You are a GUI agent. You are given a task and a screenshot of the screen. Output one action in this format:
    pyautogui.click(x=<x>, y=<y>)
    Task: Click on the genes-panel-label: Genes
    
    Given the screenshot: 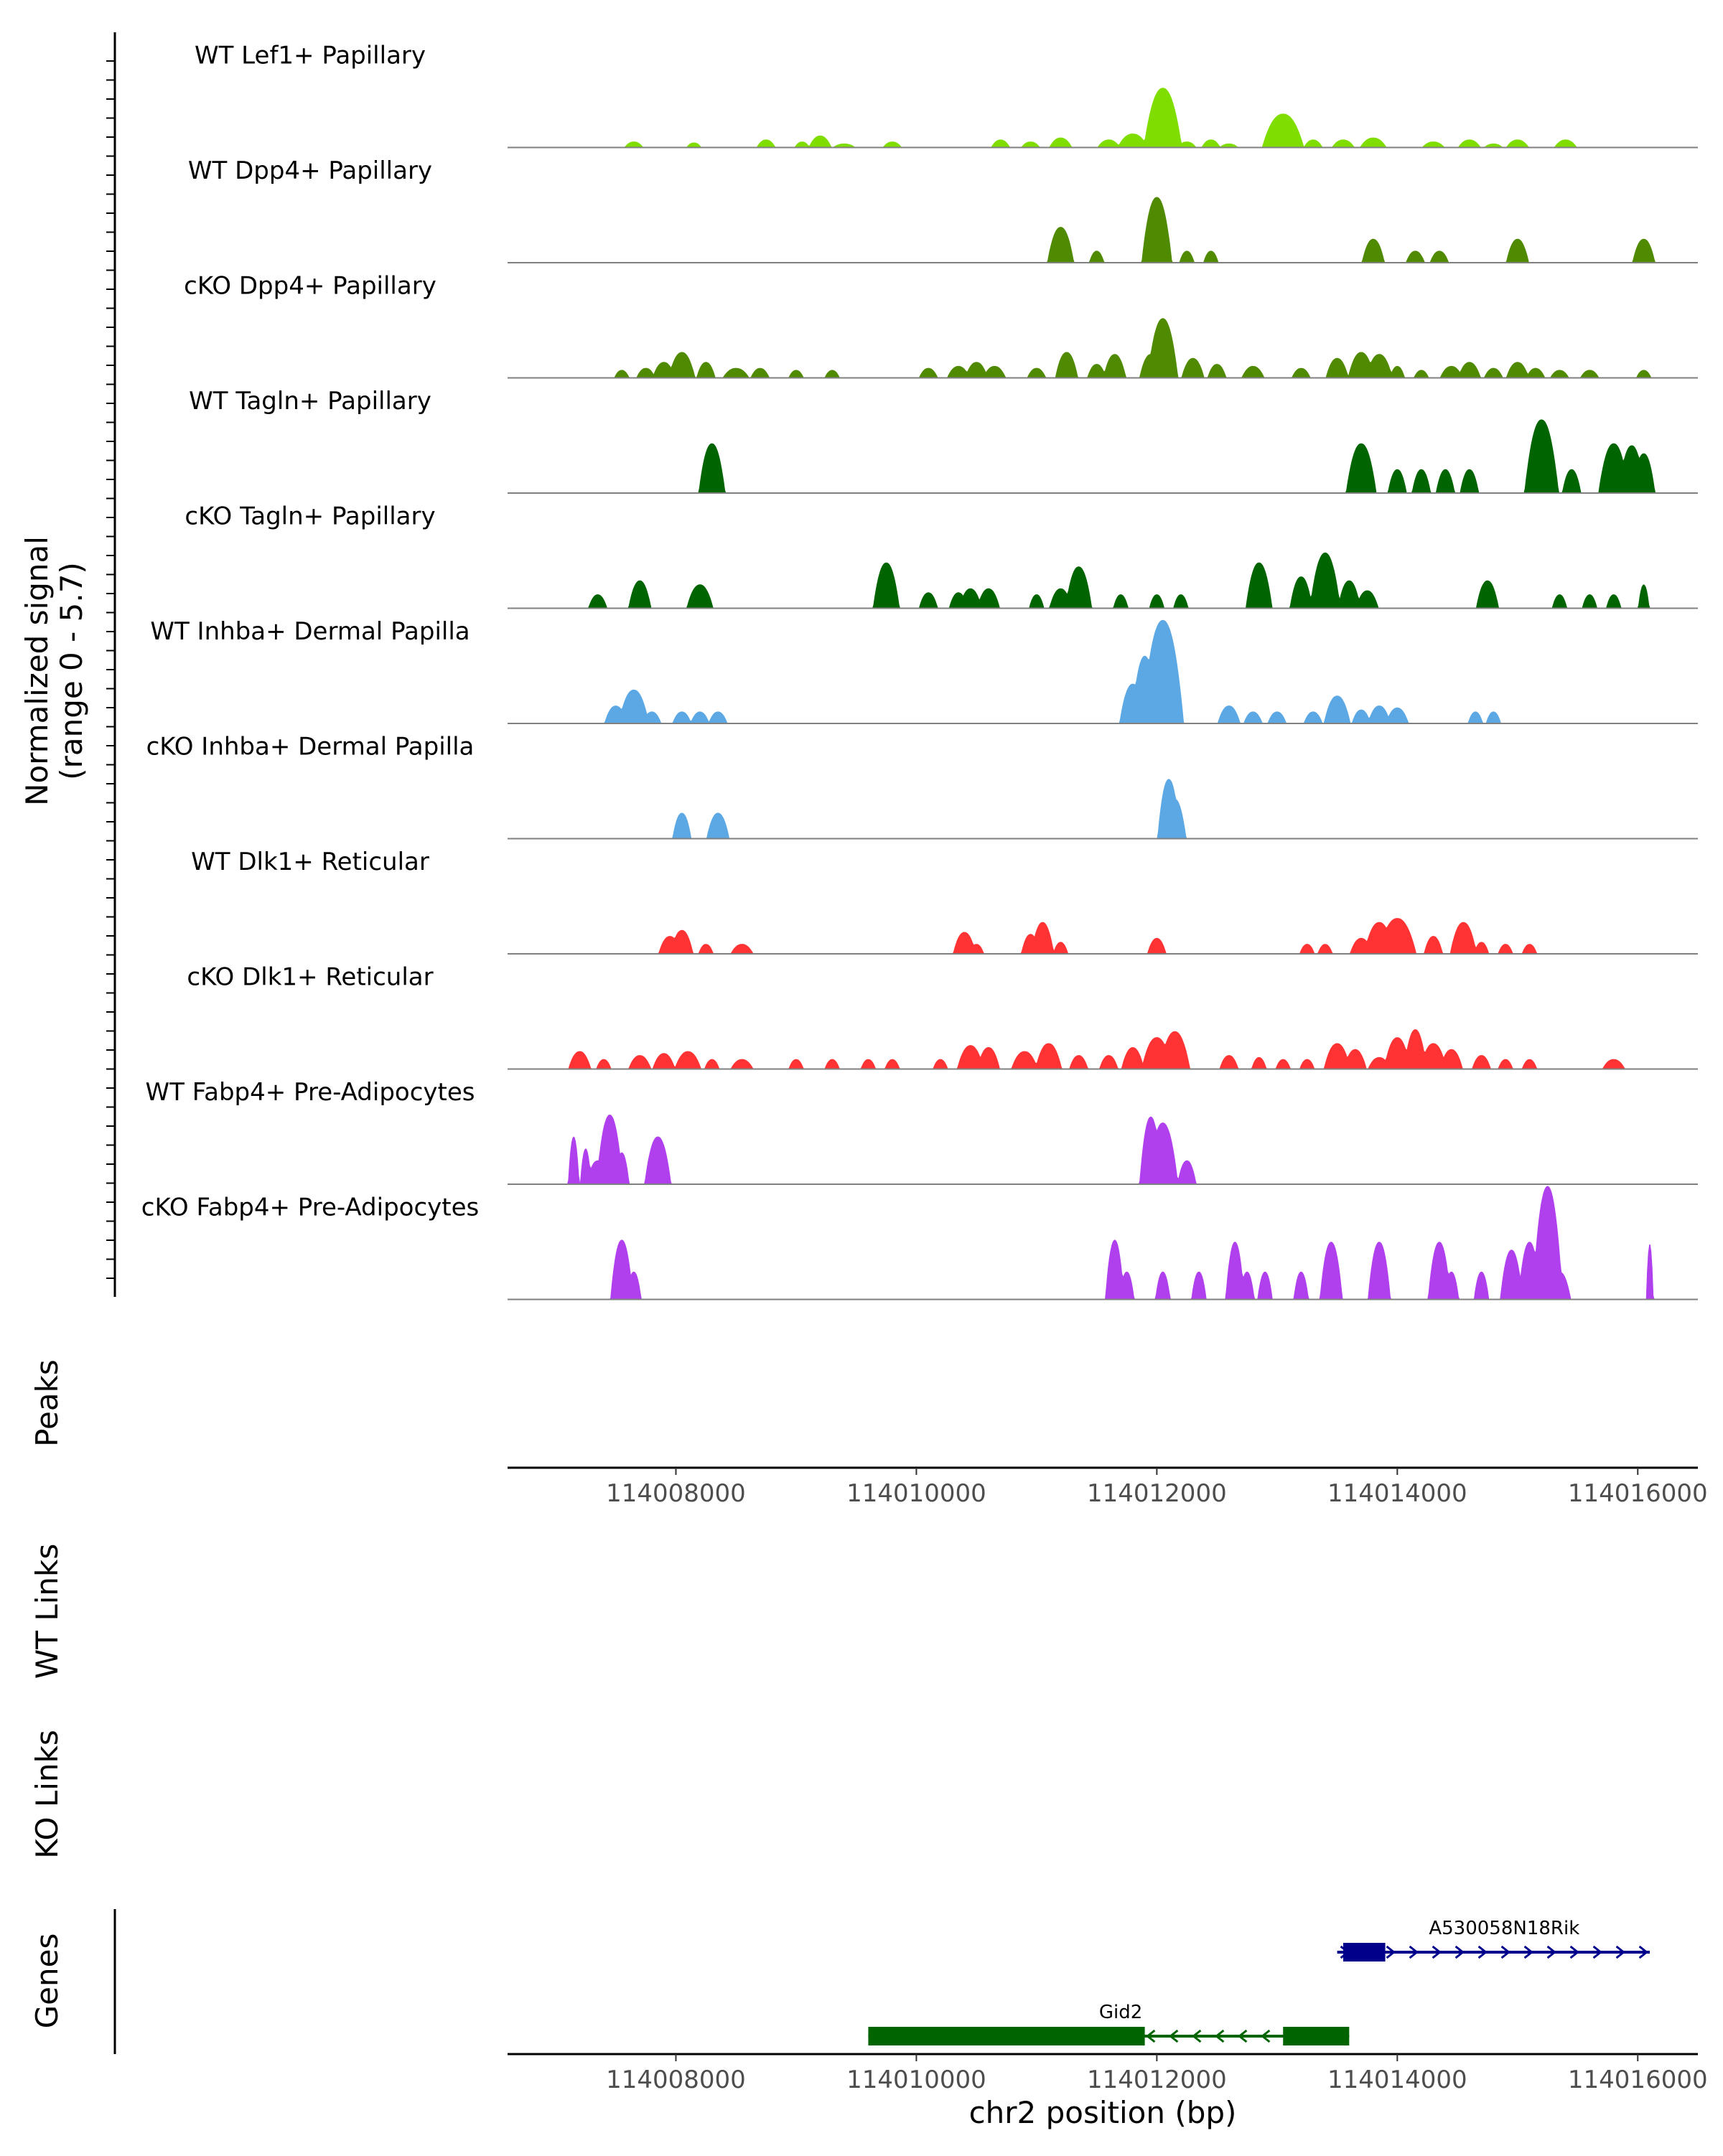 What is the action you would take?
    pyautogui.click(x=47, y=1981)
    